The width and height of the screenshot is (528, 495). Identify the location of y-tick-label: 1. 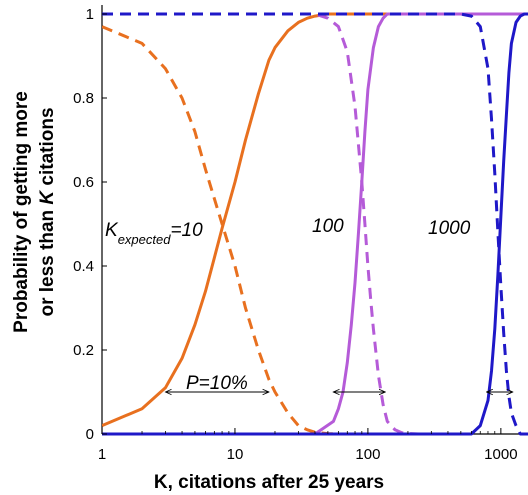
(90, 14).